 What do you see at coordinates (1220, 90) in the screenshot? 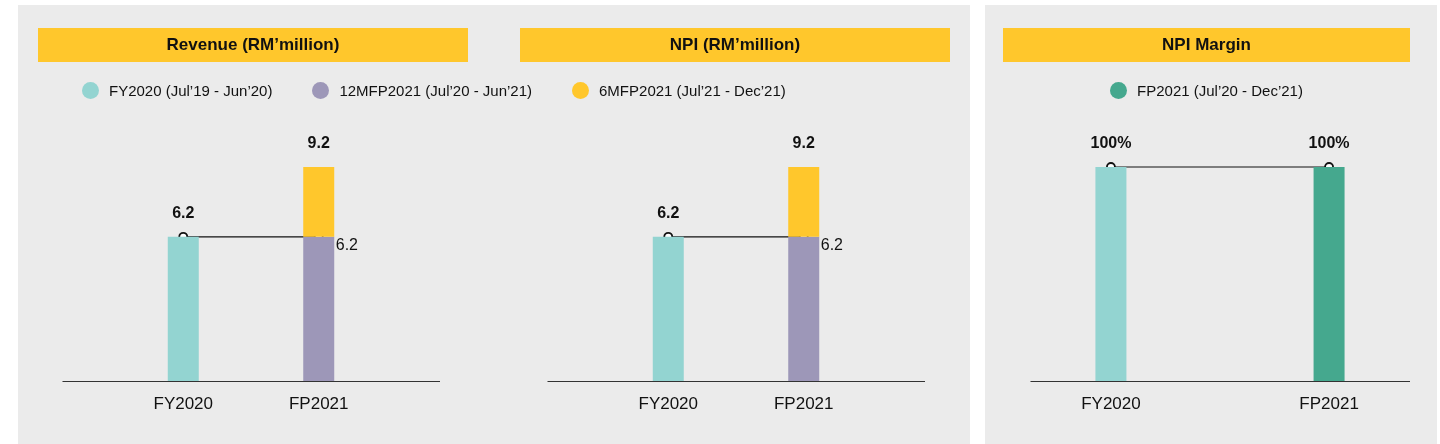
I see `legend-label: FP2021 (Jul’20 - Dec’21)` at bounding box center [1220, 90].